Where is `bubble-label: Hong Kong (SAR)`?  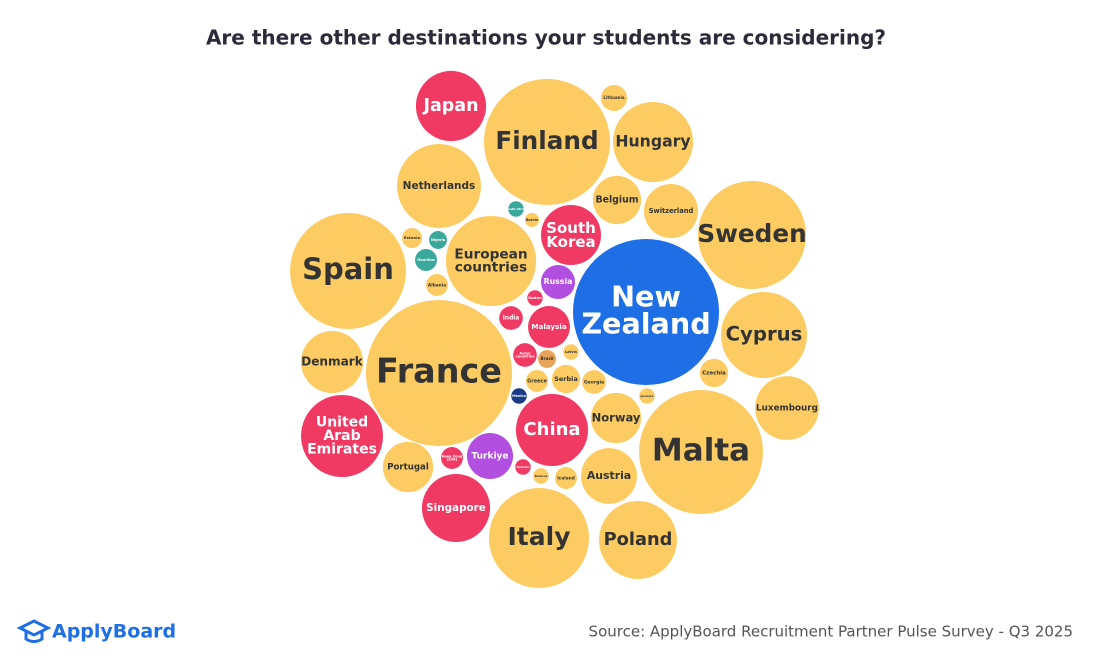
bubble-label: Hong Kong (SAR) is located at coordinates (452, 457).